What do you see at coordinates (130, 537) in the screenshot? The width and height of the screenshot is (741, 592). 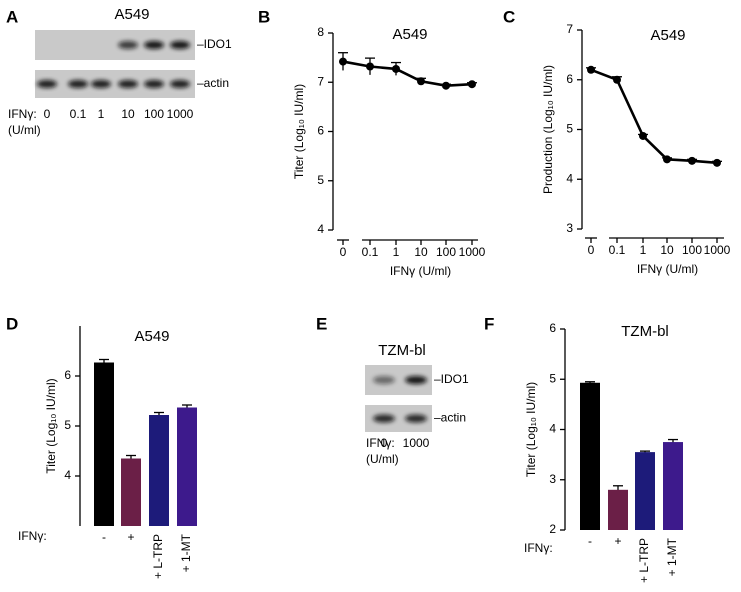 I see `x-tick-label: +` at bounding box center [130, 537].